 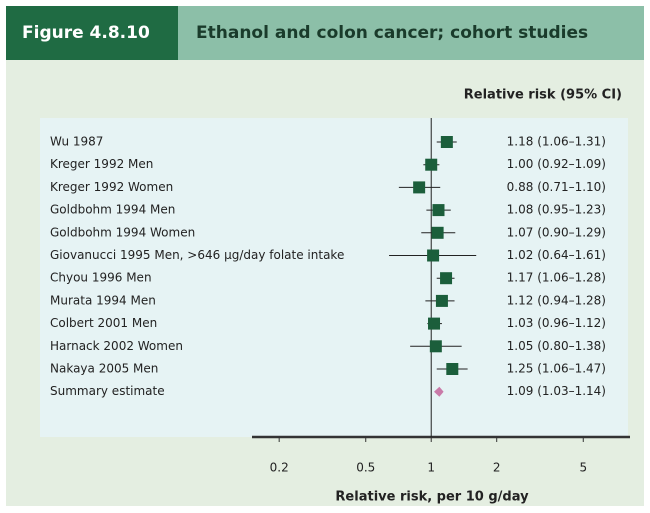 What do you see at coordinates (122, 232) in the screenshot?
I see `study-label: Goldbohm 1994 Women` at bounding box center [122, 232].